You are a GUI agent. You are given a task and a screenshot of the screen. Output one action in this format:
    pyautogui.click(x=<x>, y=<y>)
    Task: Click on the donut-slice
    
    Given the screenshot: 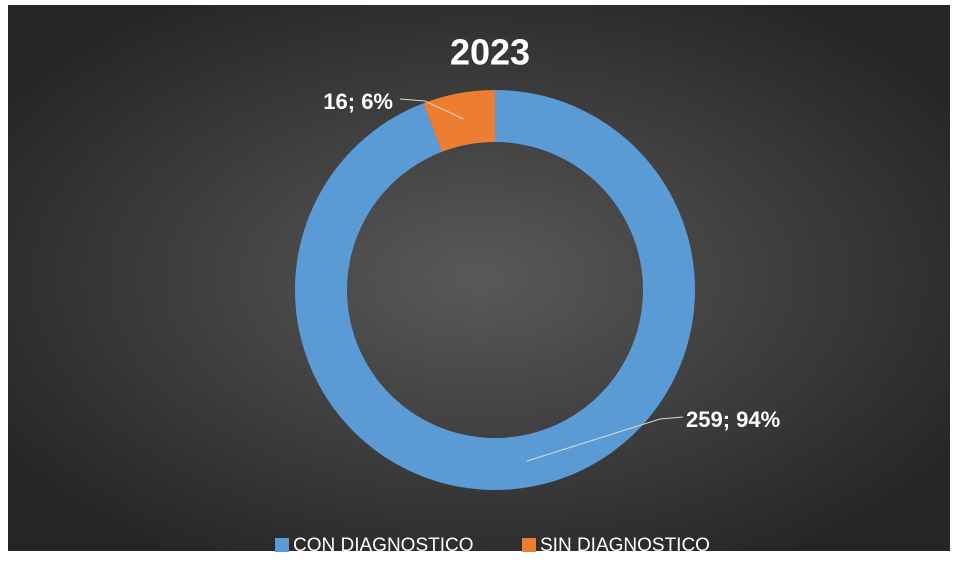 What is the action you would take?
    pyautogui.click(x=459, y=121)
    